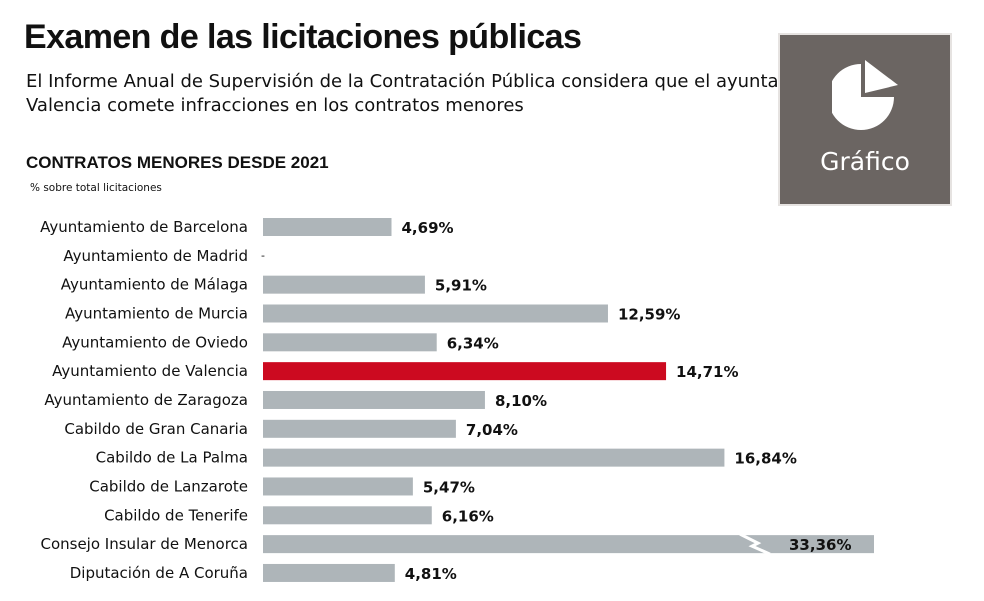  What do you see at coordinates (156, 313) in the screenshot?
I see `category-label: Ayuntamiento de Murcia` at bounding box center [156, 313].